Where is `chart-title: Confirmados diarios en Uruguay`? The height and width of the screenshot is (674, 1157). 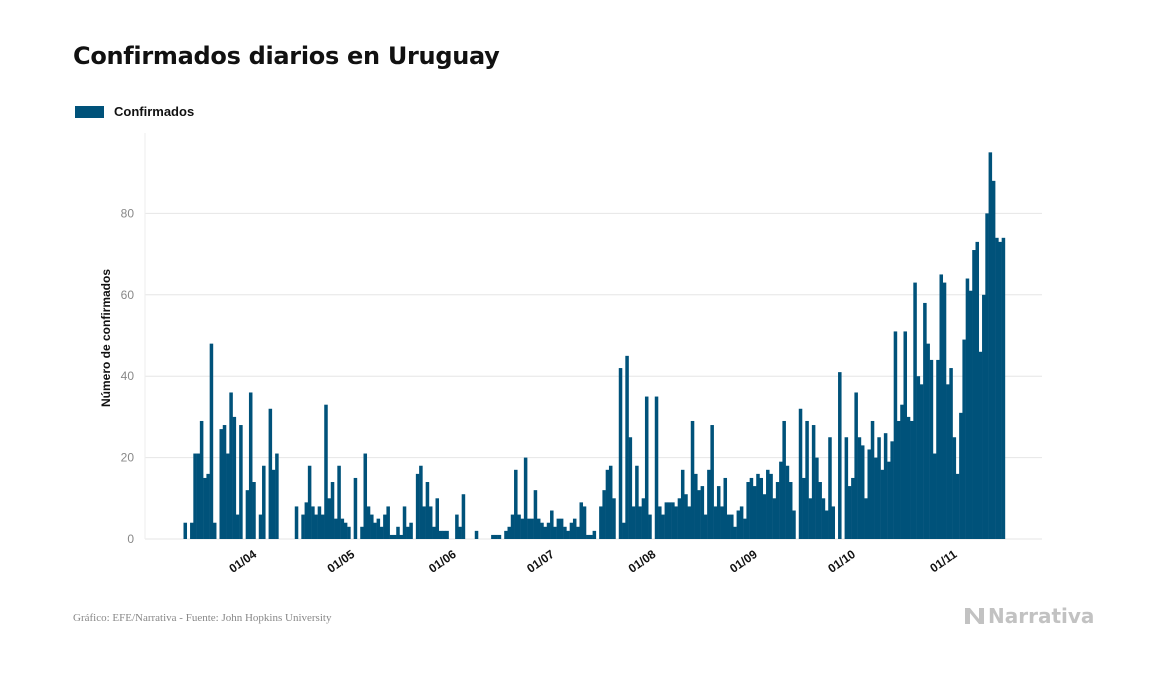 chart-title: Confirmados diarios en Uruguay is located at coordinates (286, 56).